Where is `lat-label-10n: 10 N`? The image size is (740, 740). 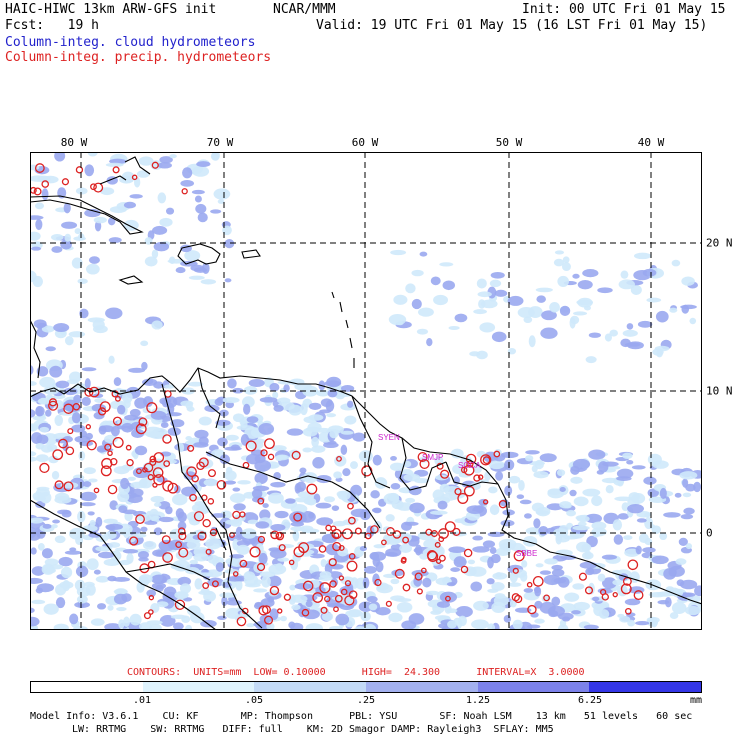
lat-label-10n: 10 N is located at coordinates (719, 391).